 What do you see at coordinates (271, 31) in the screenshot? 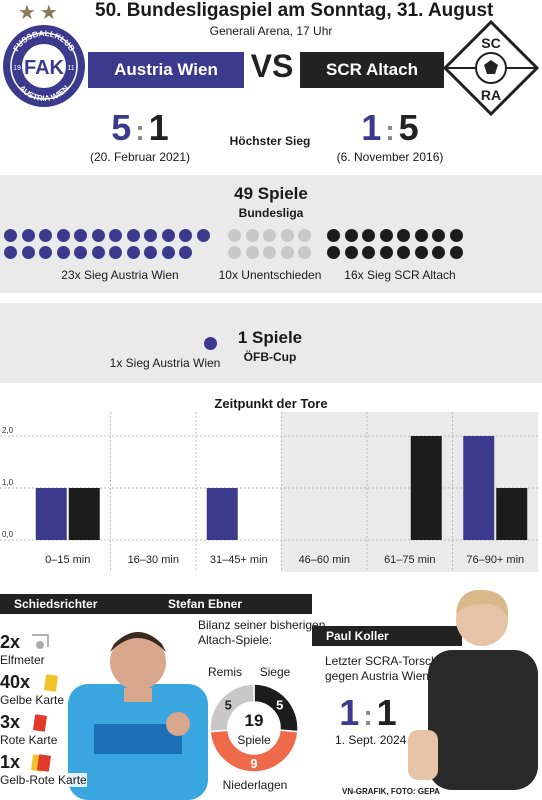
I see `venue-subtitle: Generali Arena, 17 Uhr` at bounding box center [271, 31].